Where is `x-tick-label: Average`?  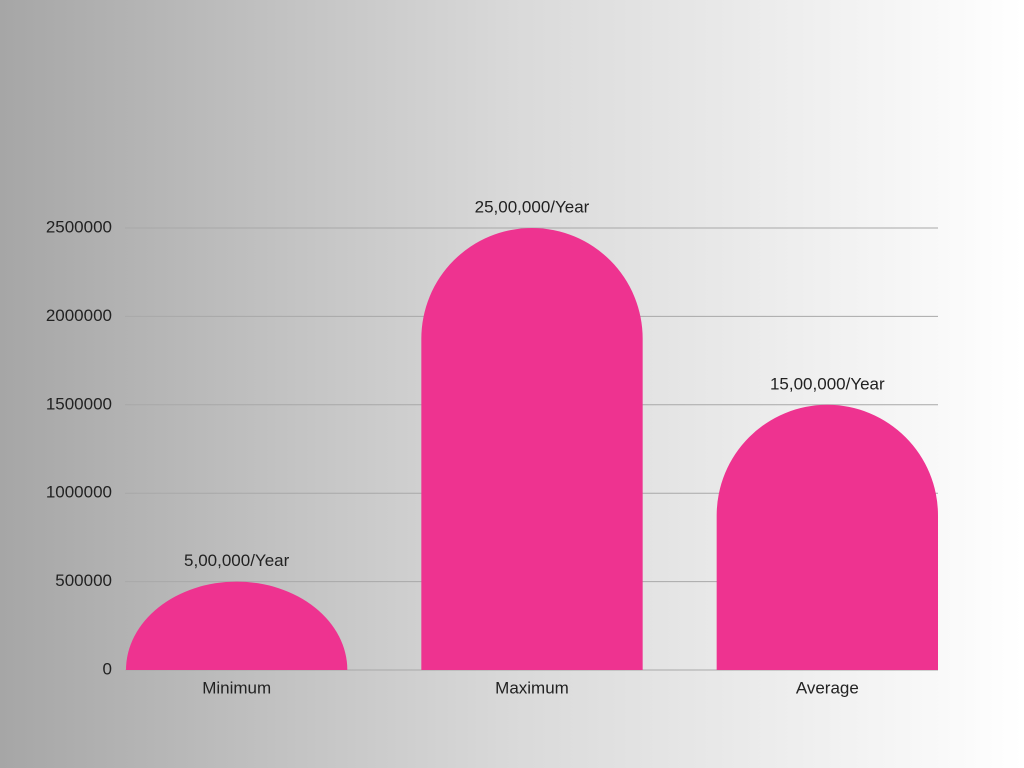
x-tick-label: Average is located at coordinates (827, 687).